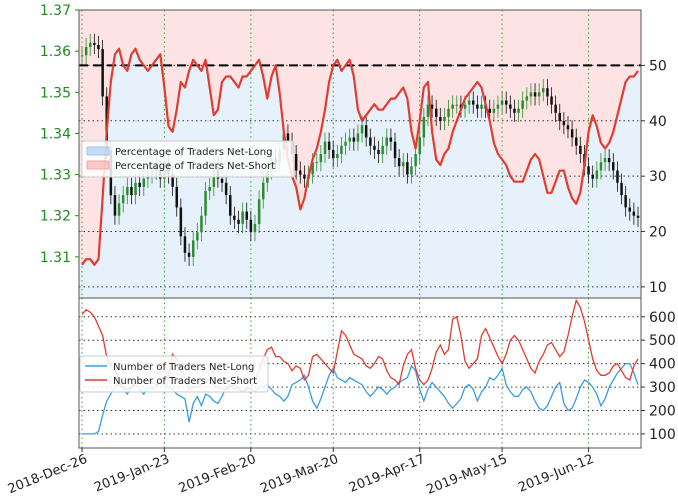 The image size is (678, 503). I want to click on x-axis-tick-label: 2019-Feb-20, so click(218, 474).